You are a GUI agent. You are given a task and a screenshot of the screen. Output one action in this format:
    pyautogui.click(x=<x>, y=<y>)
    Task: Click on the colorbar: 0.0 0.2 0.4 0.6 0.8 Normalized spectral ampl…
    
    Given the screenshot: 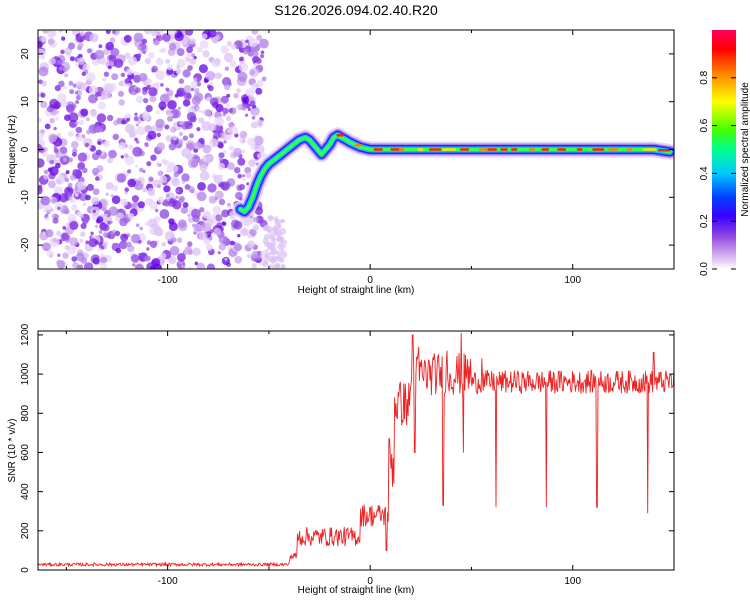 What is the action you would take?
    pyautogui.click(x=724, y=153)
    